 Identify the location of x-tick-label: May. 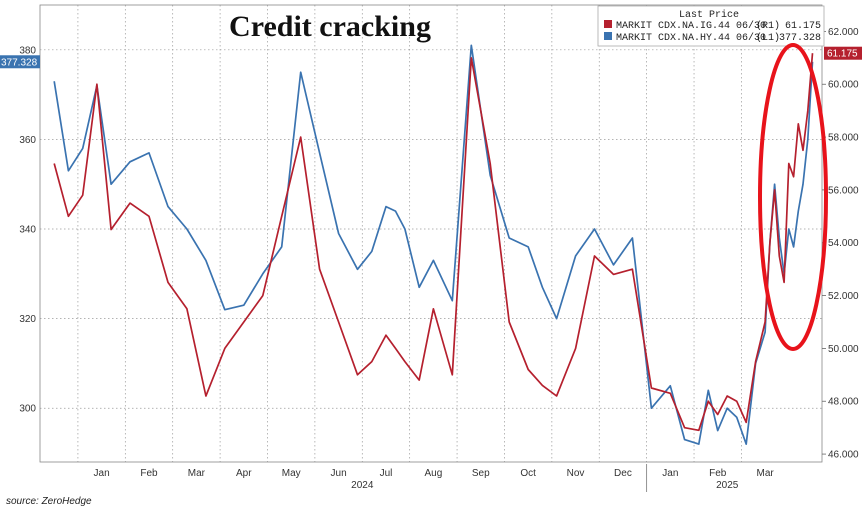
(291, 473).